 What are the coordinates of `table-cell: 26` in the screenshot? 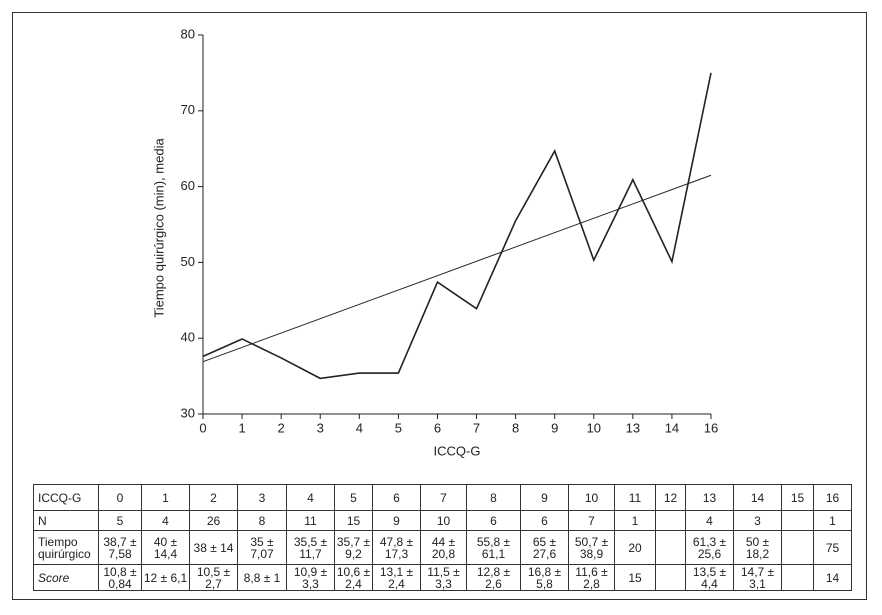 It's located at (213, 520).